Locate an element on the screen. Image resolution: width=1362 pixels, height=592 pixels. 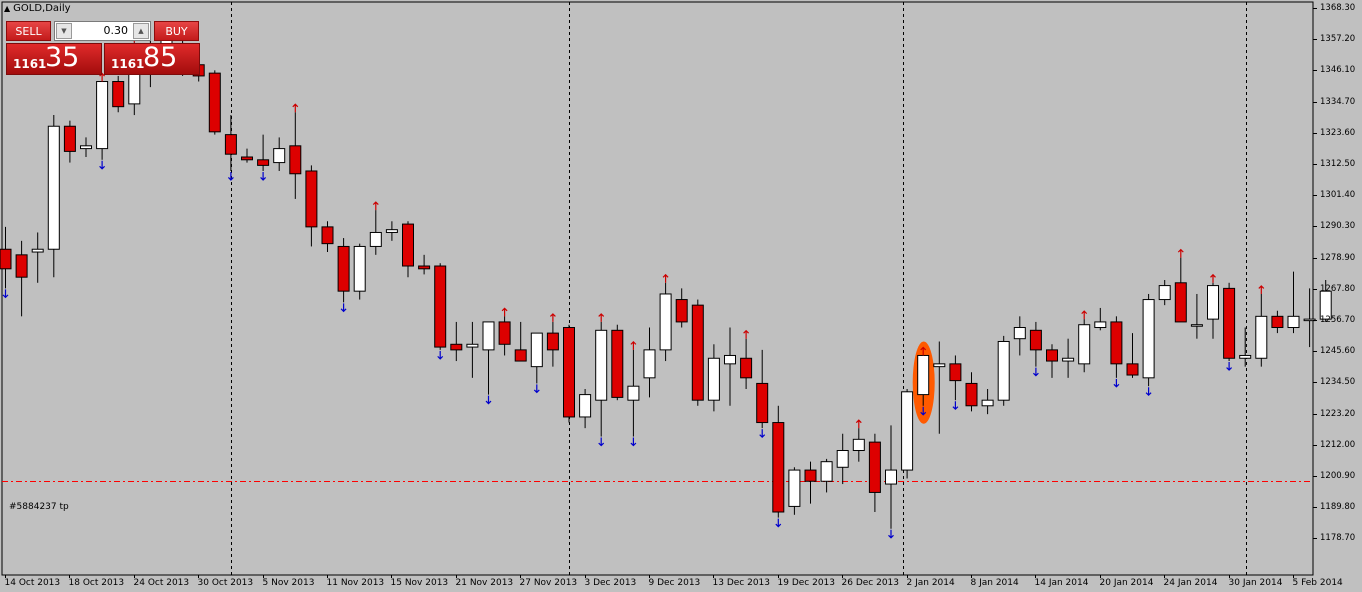
collapse-triangle-icon: ▲ is located at coordinates (7, 8).